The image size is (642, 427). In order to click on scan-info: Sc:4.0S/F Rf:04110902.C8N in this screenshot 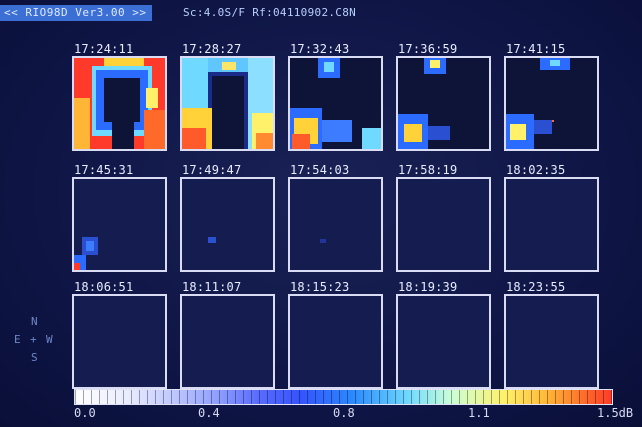, I will do `click(270, 12)`.